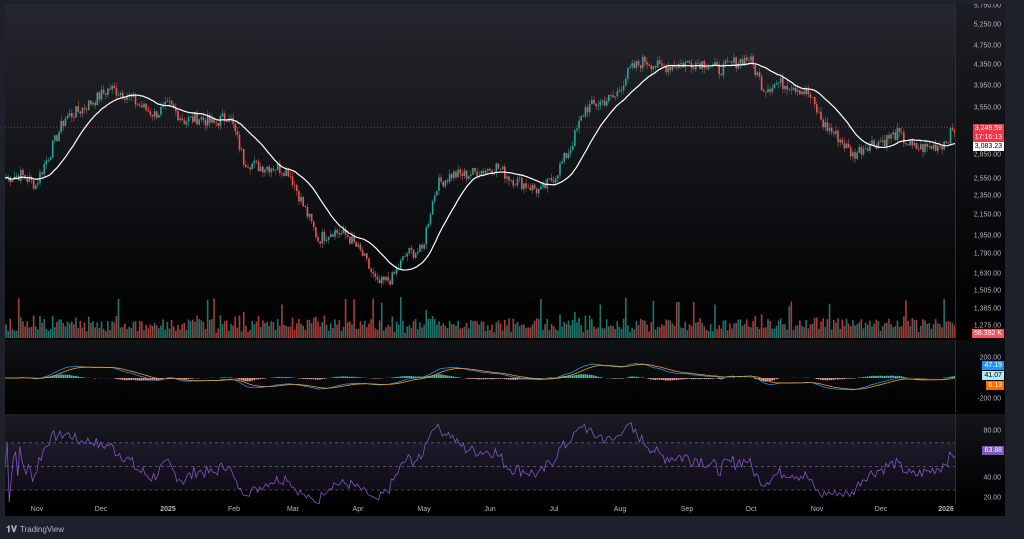  I want to click on macd-pane: 200.00 -200.00 47.19 41.07 6.13, so click(505, 376).